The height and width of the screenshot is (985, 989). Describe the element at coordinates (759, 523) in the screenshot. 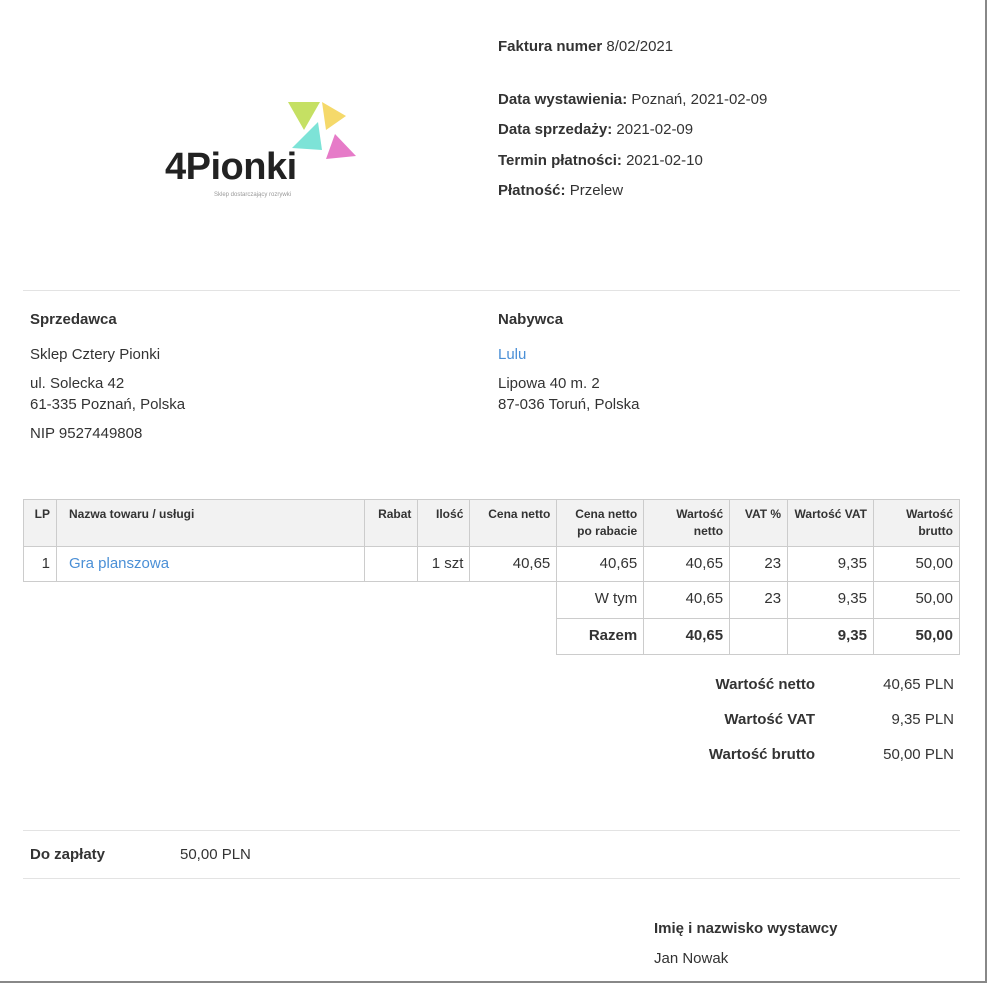

I see `col-vat-rate: VAT %` at that location.